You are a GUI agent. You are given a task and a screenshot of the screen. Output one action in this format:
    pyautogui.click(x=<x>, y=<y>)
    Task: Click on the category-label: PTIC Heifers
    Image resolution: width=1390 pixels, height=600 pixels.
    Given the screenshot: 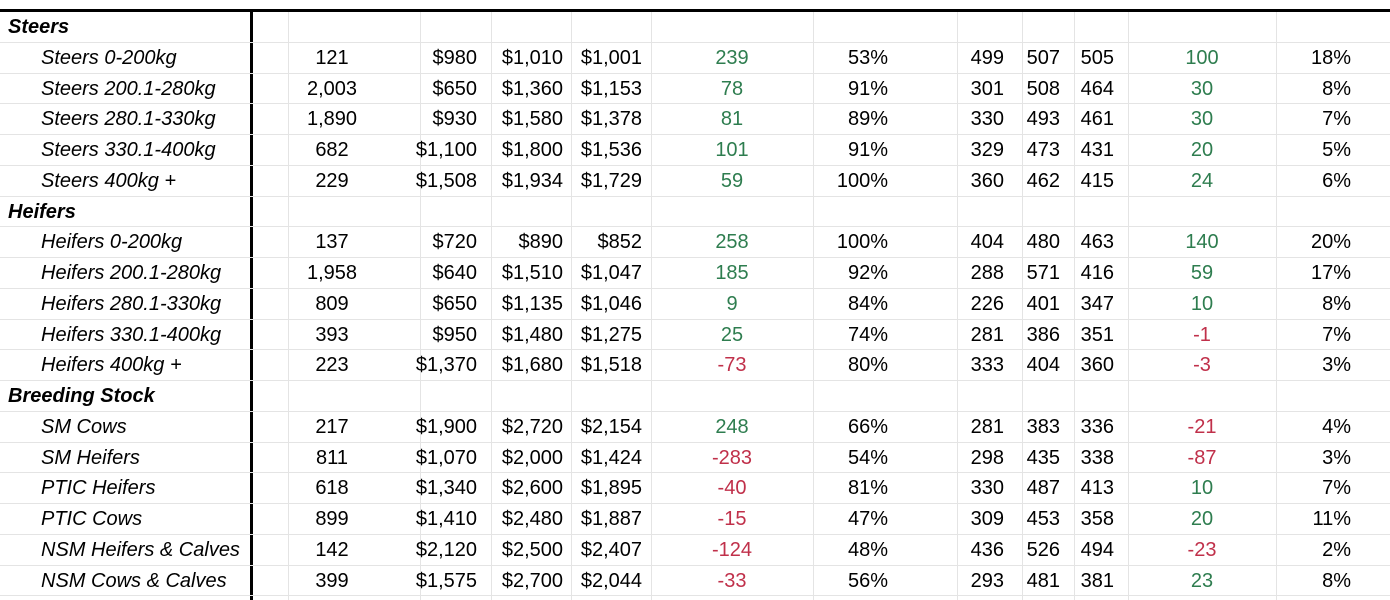 What is the action you would take?
    pyautogui.click(x=98, y=488)
    